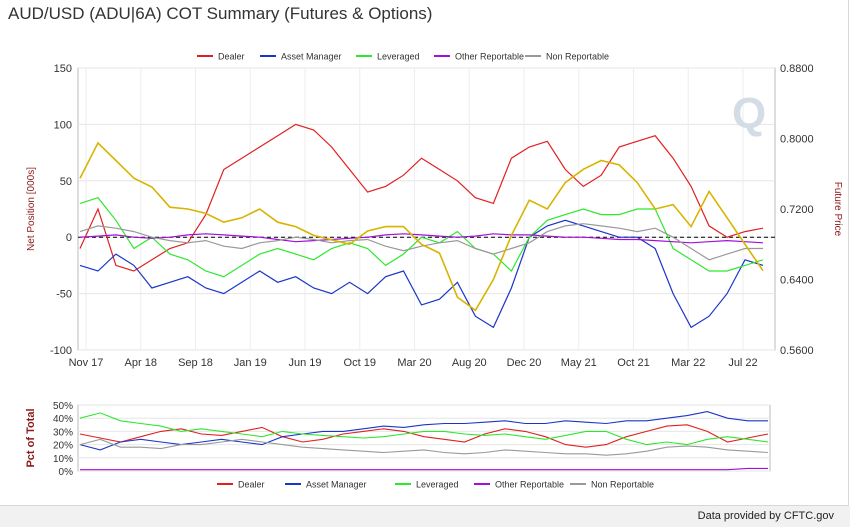  I want to click on pct-plot-area, so click(424, 438).